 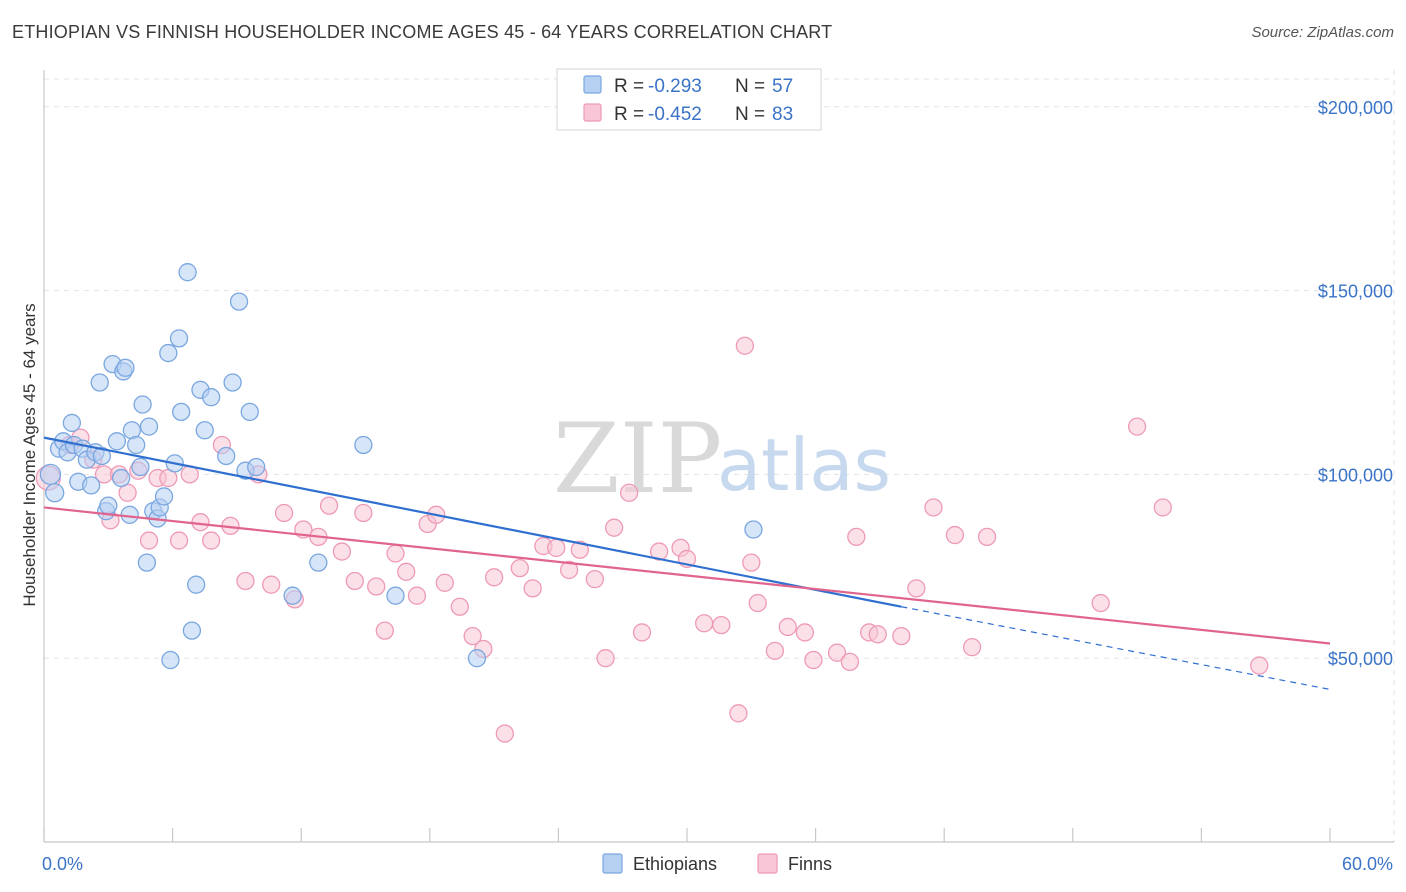 I want to click on y-tick-labels: $50,000 $100,000 $150,000 $200,000, so click(x=1355, y=383).